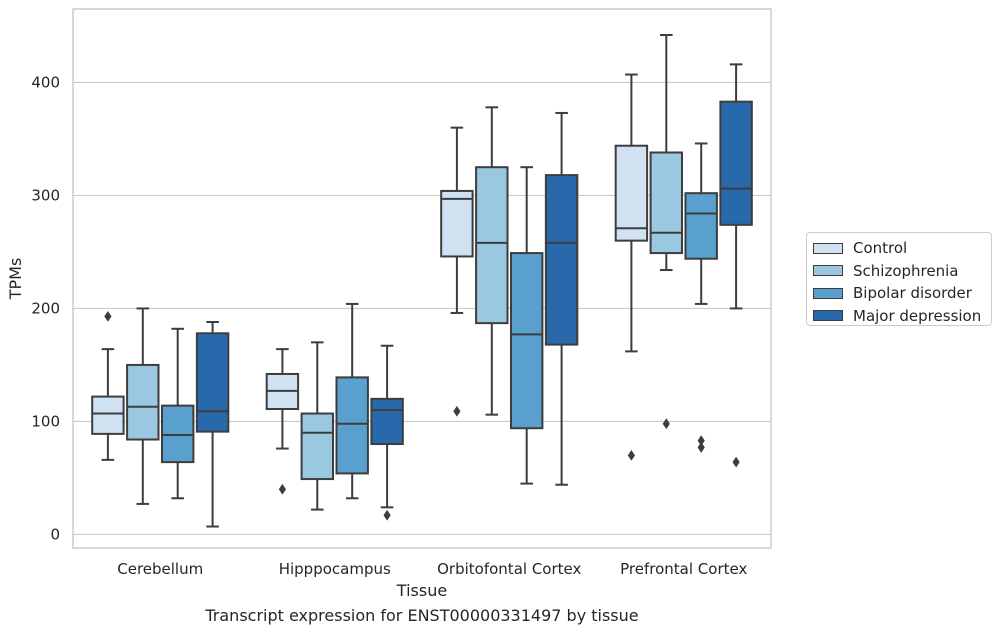  I want to click on x-tick-label-cerebellum: Cerebellum, so click(160, 569).